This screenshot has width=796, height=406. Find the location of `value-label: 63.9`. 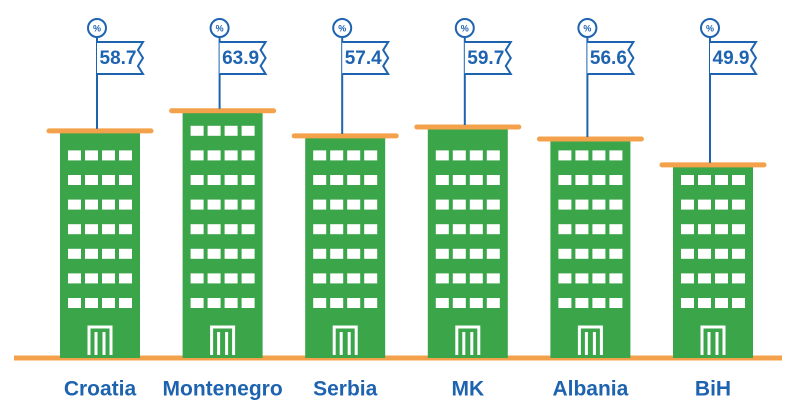

value-label: 63.9 is located at coordinates (240, 58).